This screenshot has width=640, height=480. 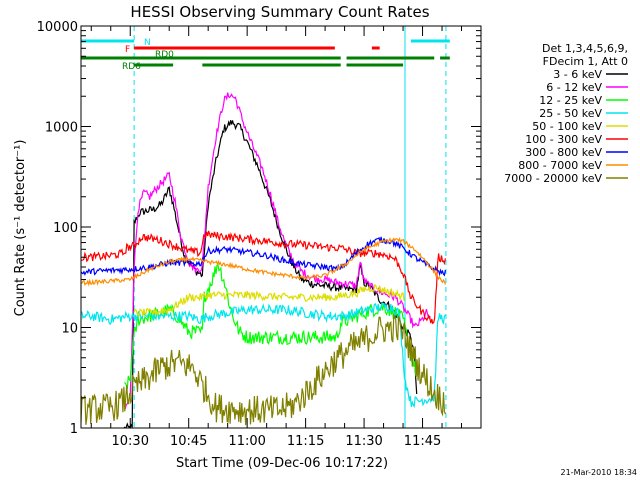 I want to click on y-tick-label: 10, so click(x=69, y=329).